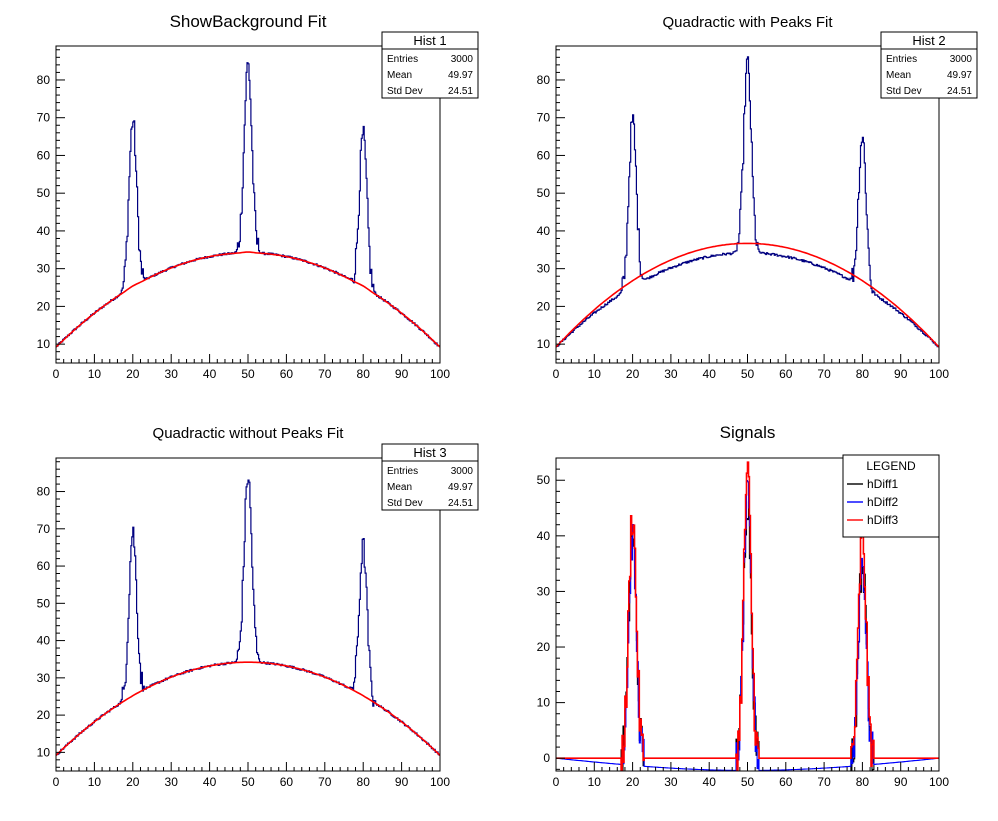  I want to click on legend-entry: hDiff3, so click(882, 520).